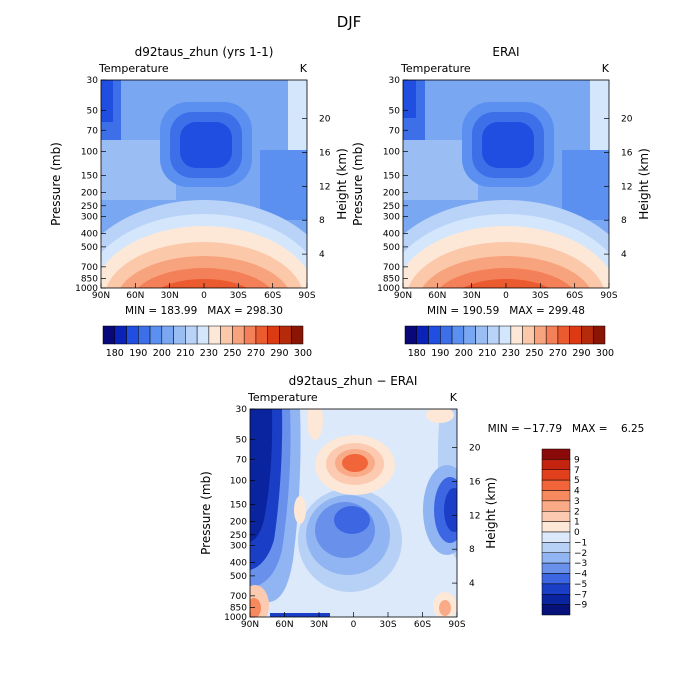  What do you see at coordinates (511, 353) in the screenshot?
I see `colorbar-label: 230` at bounding box center [511, 353].